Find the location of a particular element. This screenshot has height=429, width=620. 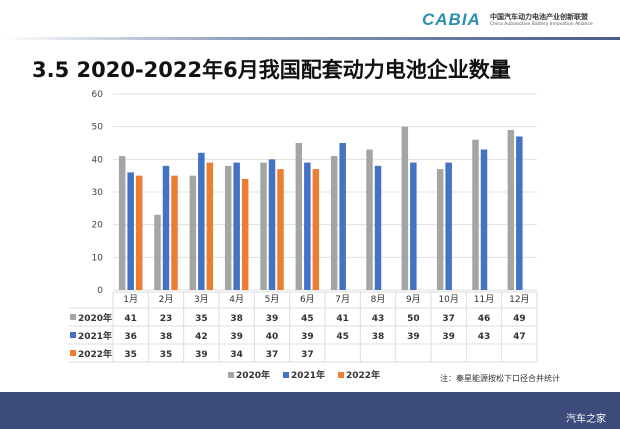

y-tick-label: 0 is located at coordinates (100, 291).